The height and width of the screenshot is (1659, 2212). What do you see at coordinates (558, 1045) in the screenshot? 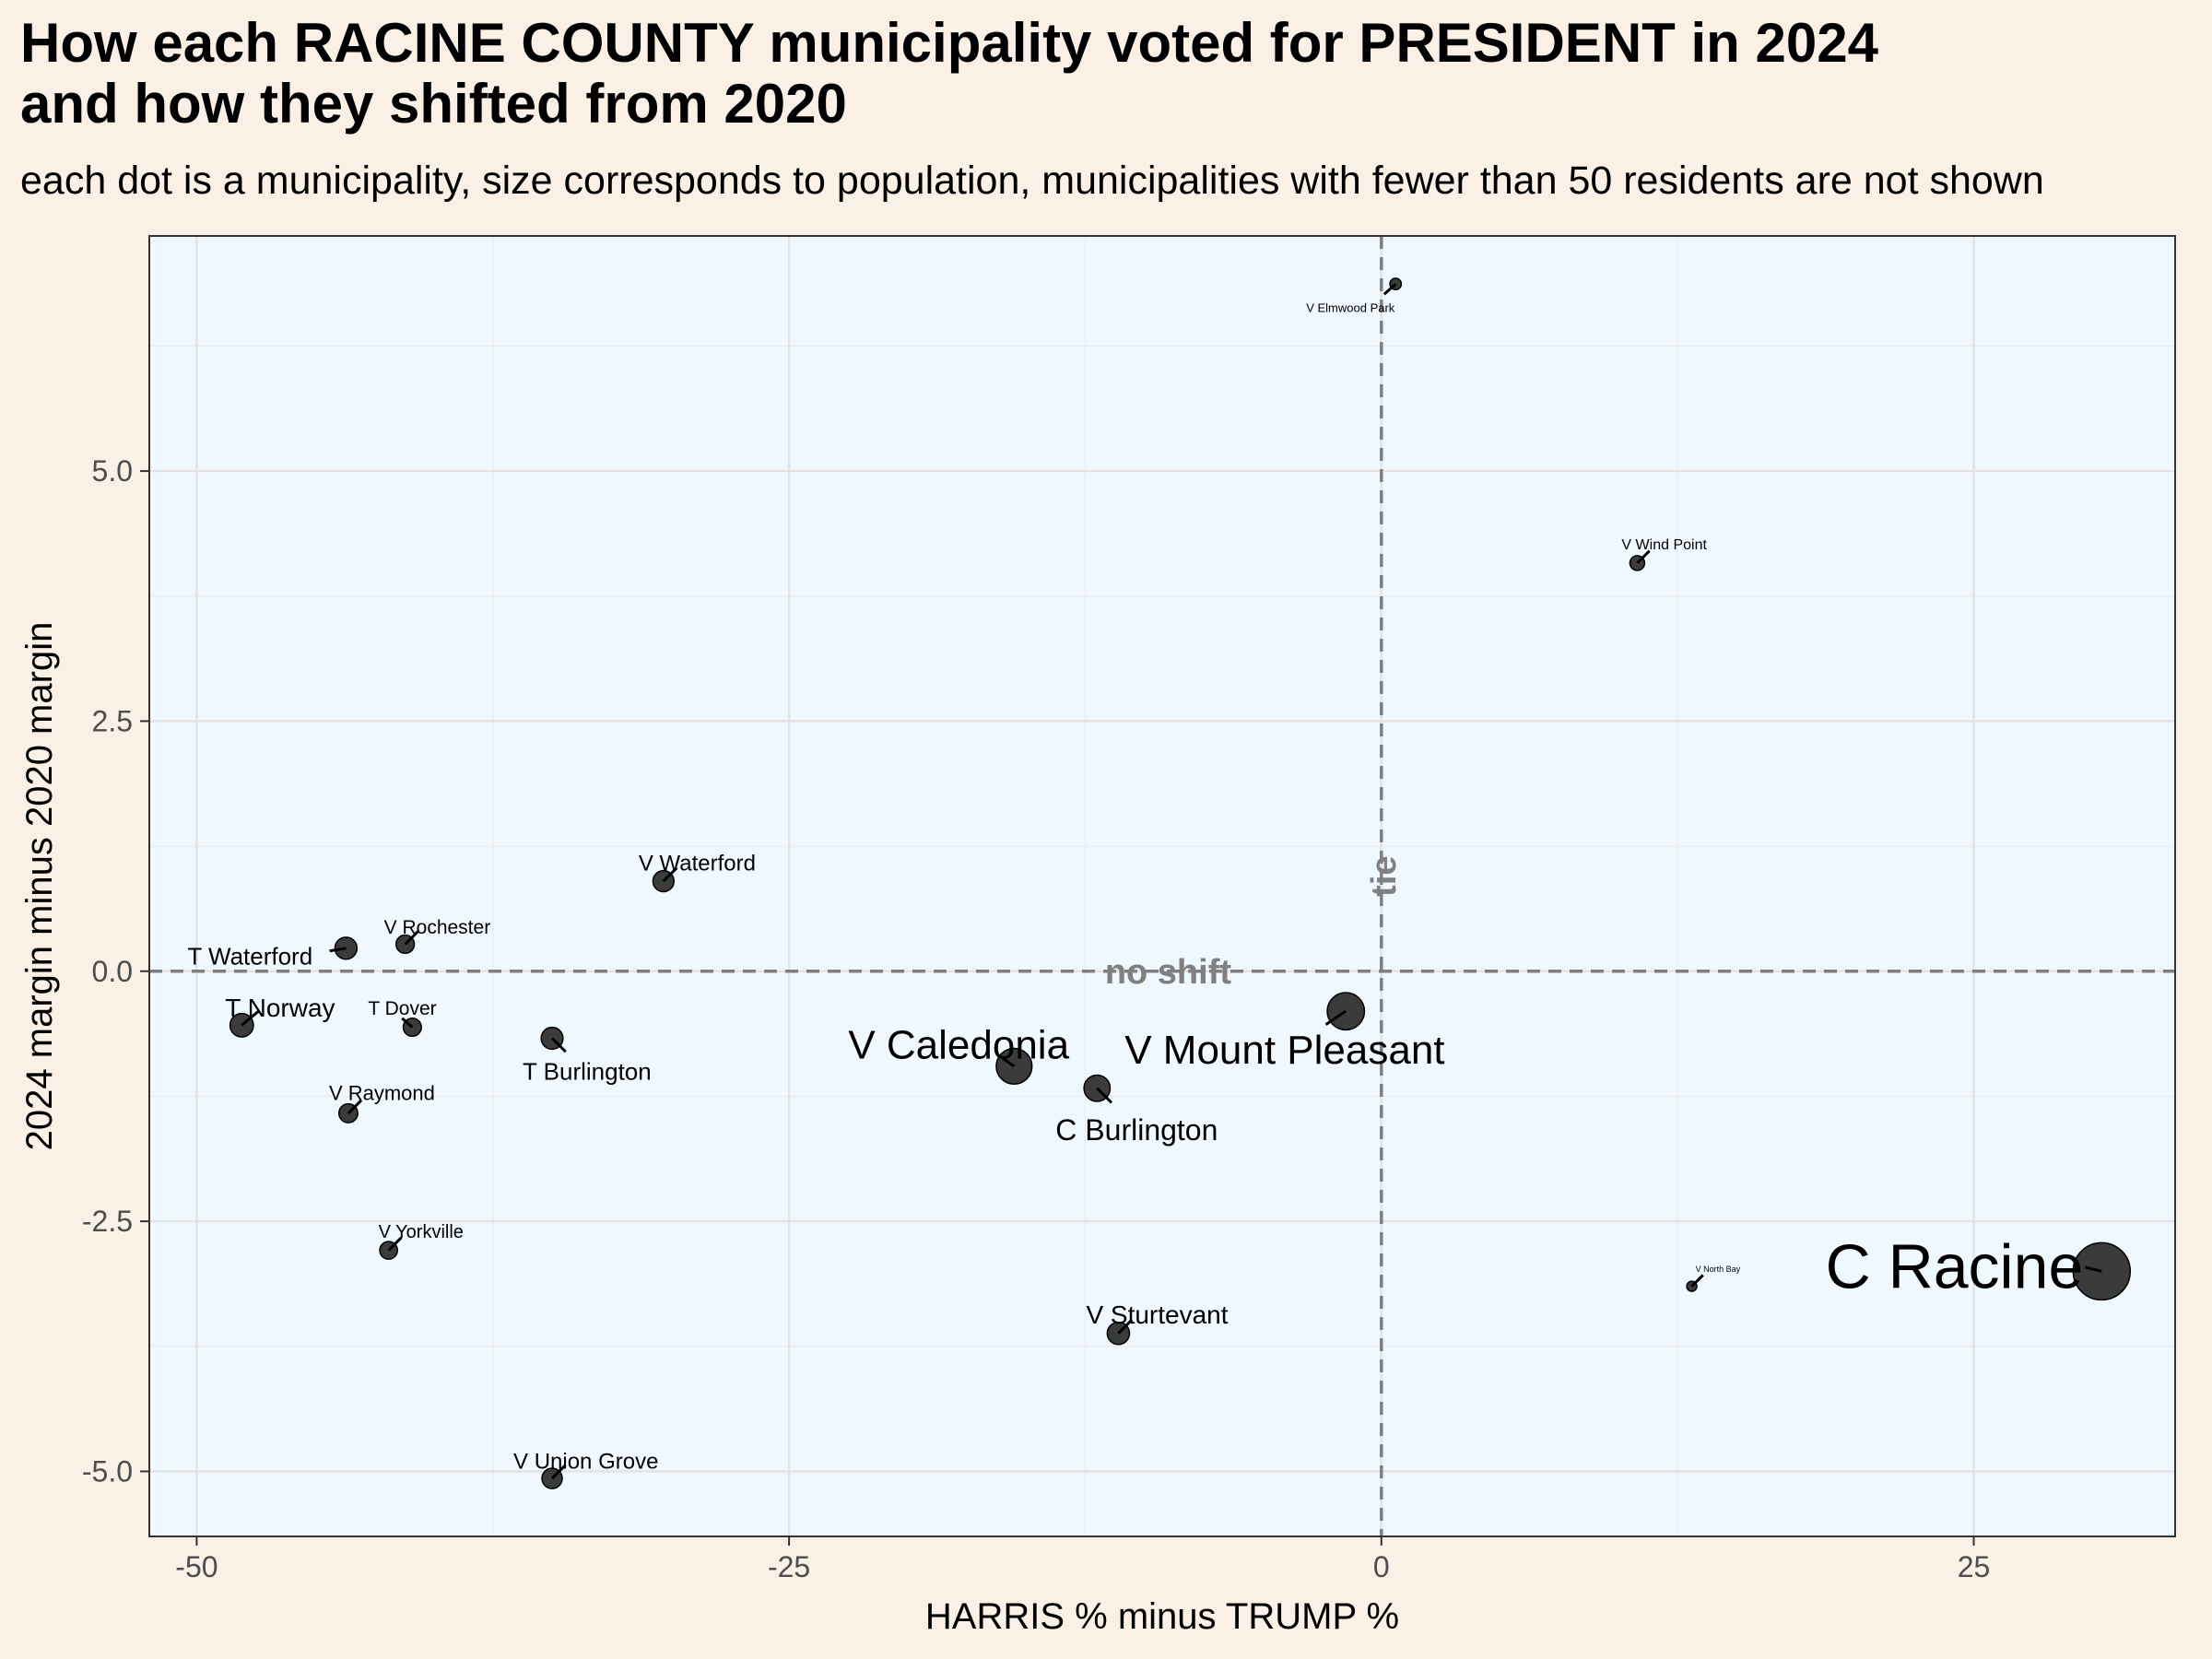
I see `label-segment-t-burlington` at bounding box center [558, 1045].